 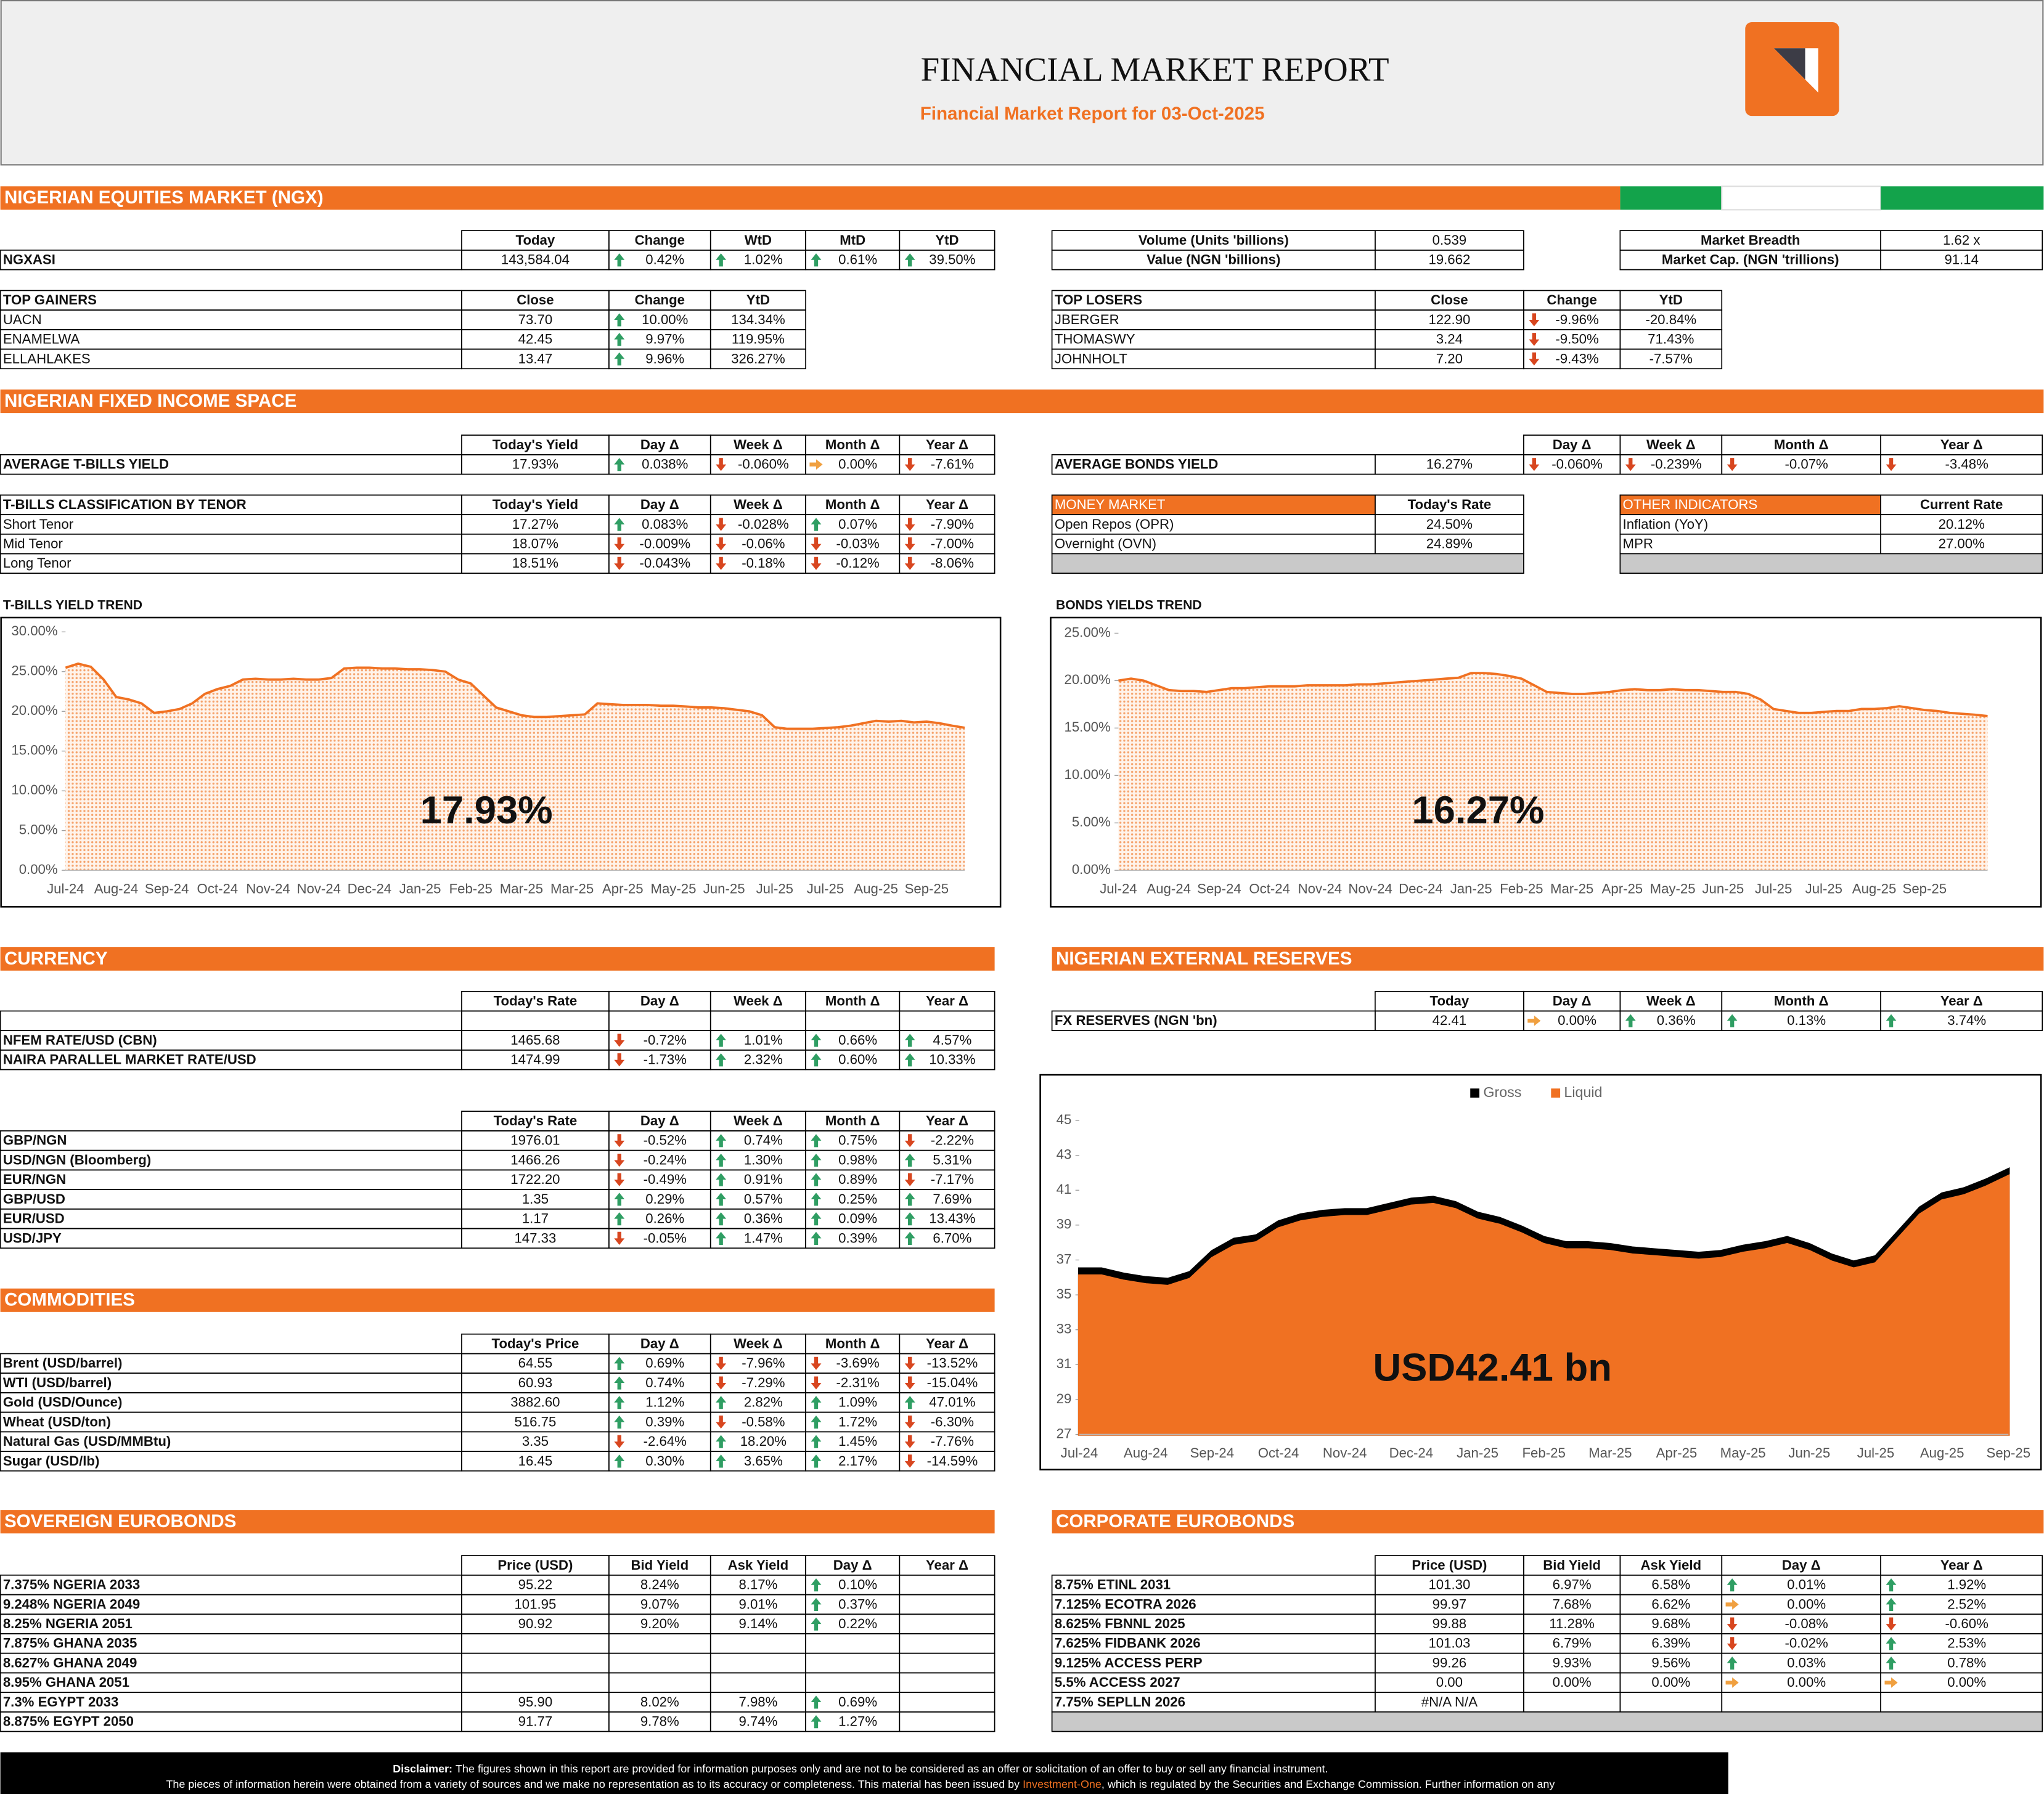 What do you see at coordinates (764, 1159) in the screenshot?
I see `table-value: 1.30%` at bounding box center [764, 1159].